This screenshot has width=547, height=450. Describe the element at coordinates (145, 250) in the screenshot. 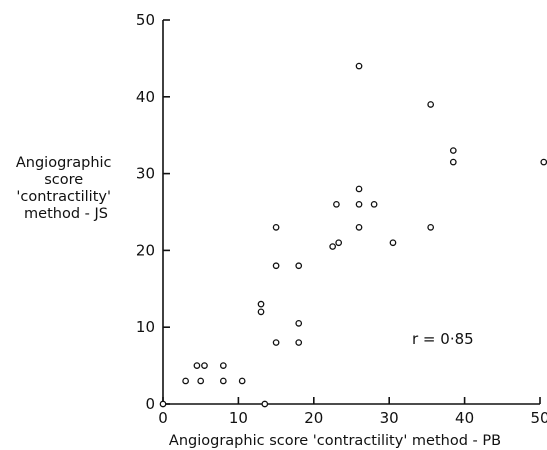

I see `y-tick-label-20: 20` at that location.